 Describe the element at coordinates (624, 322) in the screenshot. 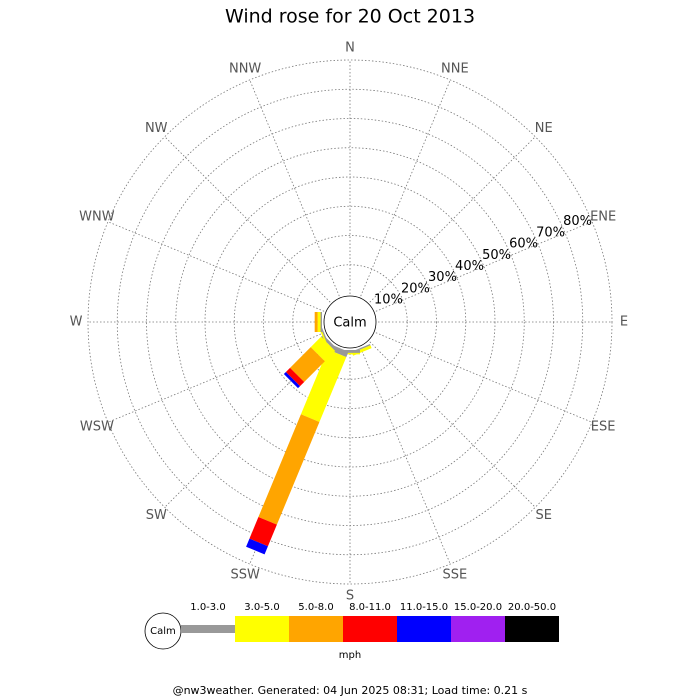

I see `direction-label: E` at that location.